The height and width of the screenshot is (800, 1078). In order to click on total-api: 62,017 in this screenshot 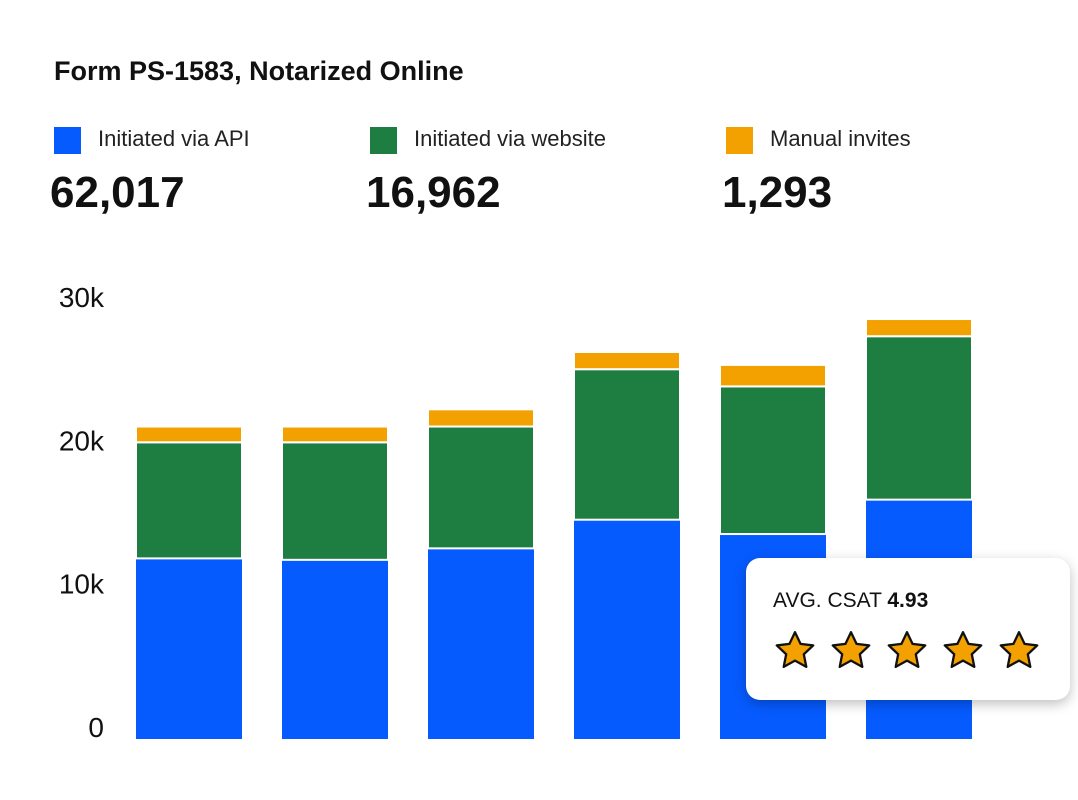, I will do `click(117, 192)`.